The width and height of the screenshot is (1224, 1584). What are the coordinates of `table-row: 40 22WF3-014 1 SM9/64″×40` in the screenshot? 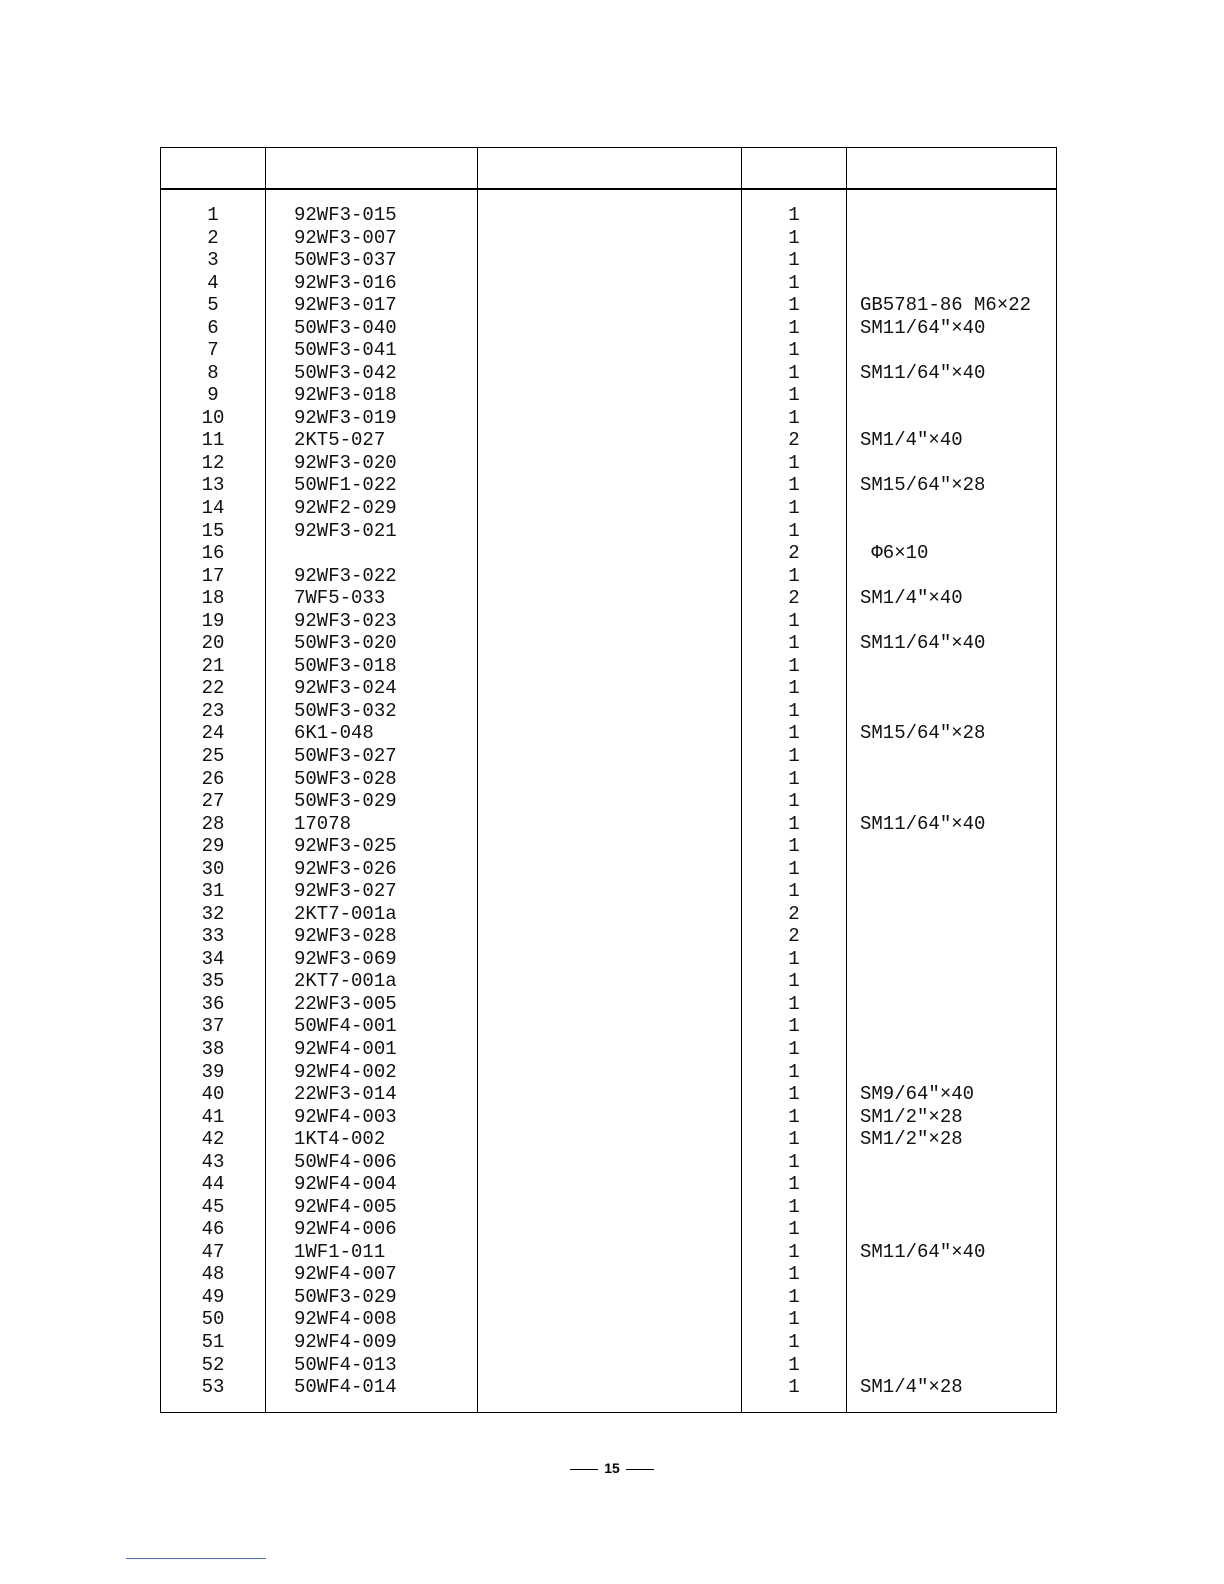 It's located at (609, 1094).